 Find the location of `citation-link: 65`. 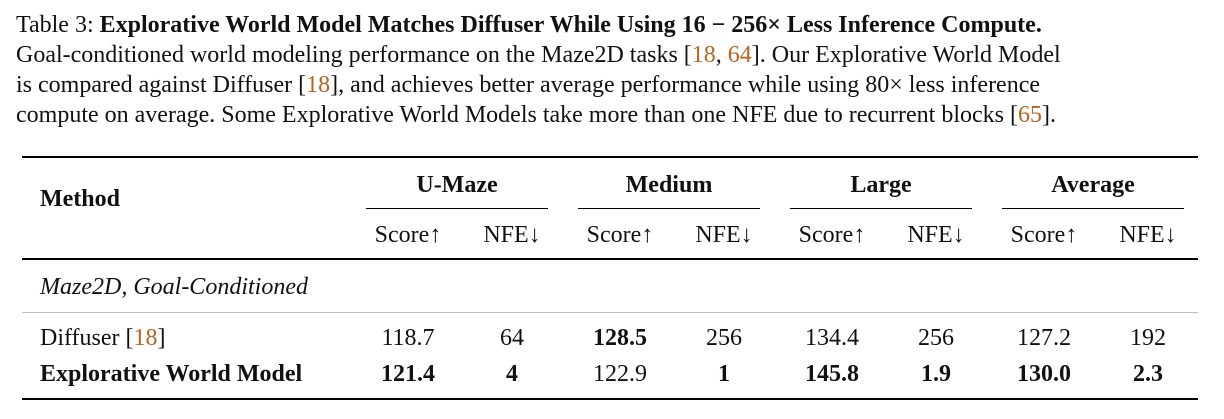

citation-link: 65 is located at coordinates (1030, 115).